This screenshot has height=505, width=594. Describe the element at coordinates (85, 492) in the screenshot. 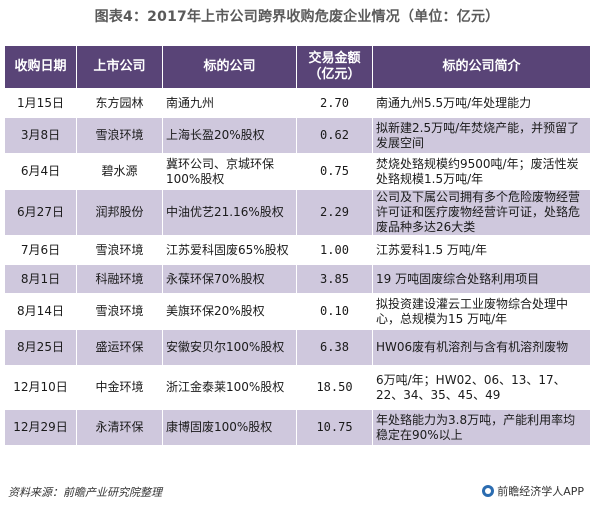

I see `source-note: 资料来源：前瞻产业研究院整理` at that location.